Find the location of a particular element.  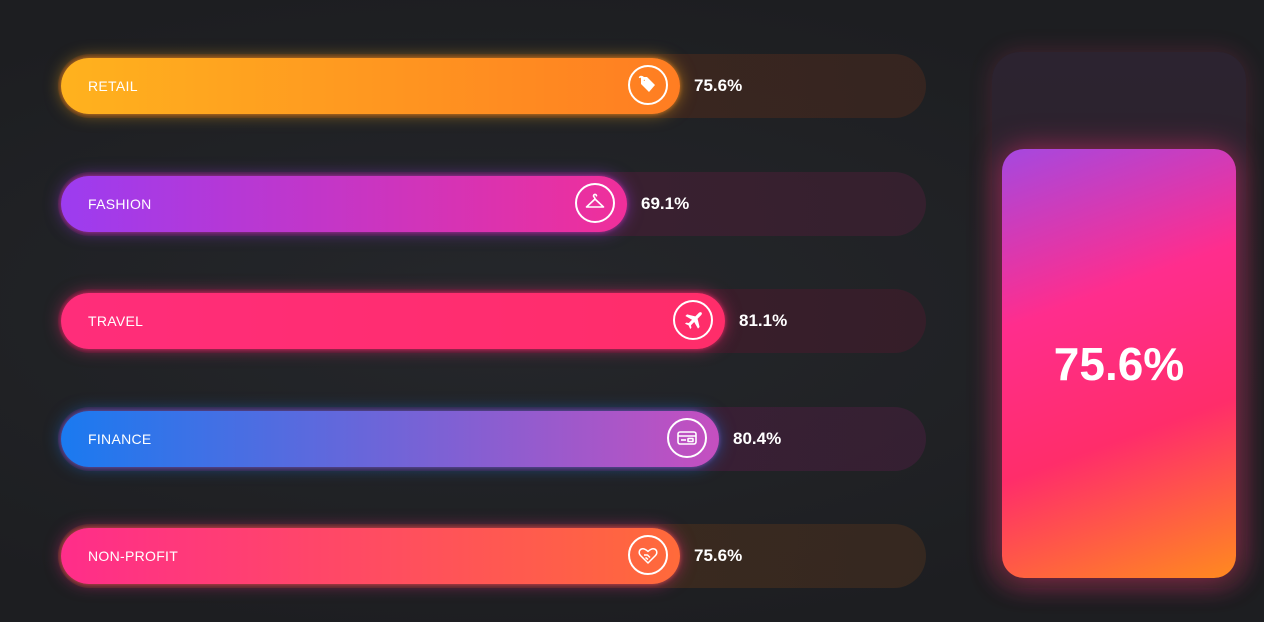

bar-row-travel: TRAVEL 81.1% is located at coordinates (492, 321).